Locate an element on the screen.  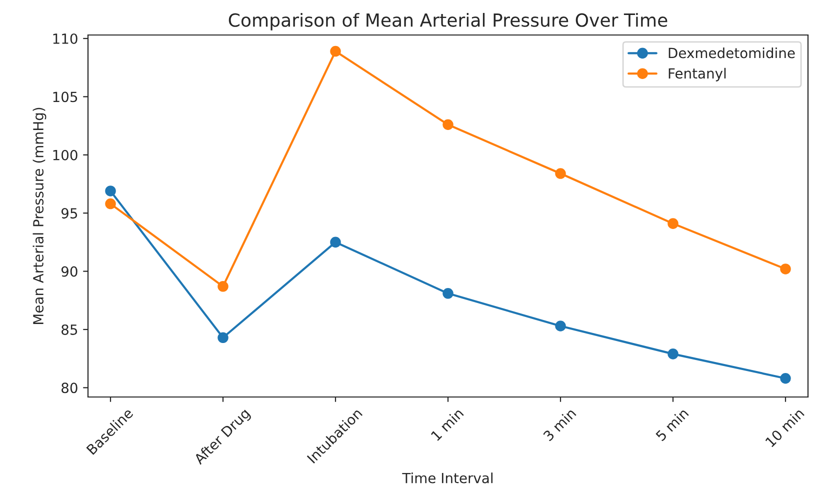
y-tick-label: 85 is located at coordinates (70, 329).